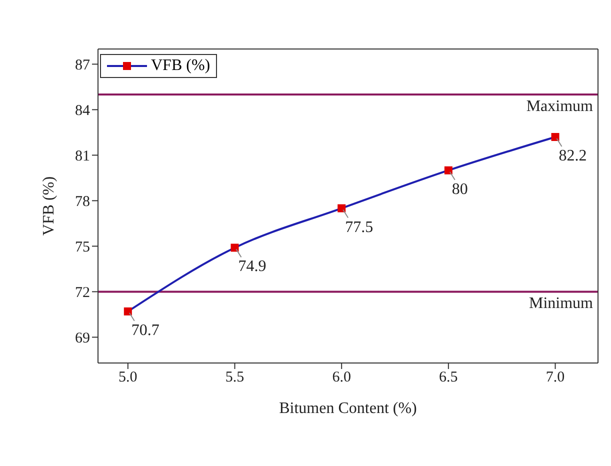 This screenshot has width=611, height=466. I want to click on y-tick-label: 87, so click(82, 65).